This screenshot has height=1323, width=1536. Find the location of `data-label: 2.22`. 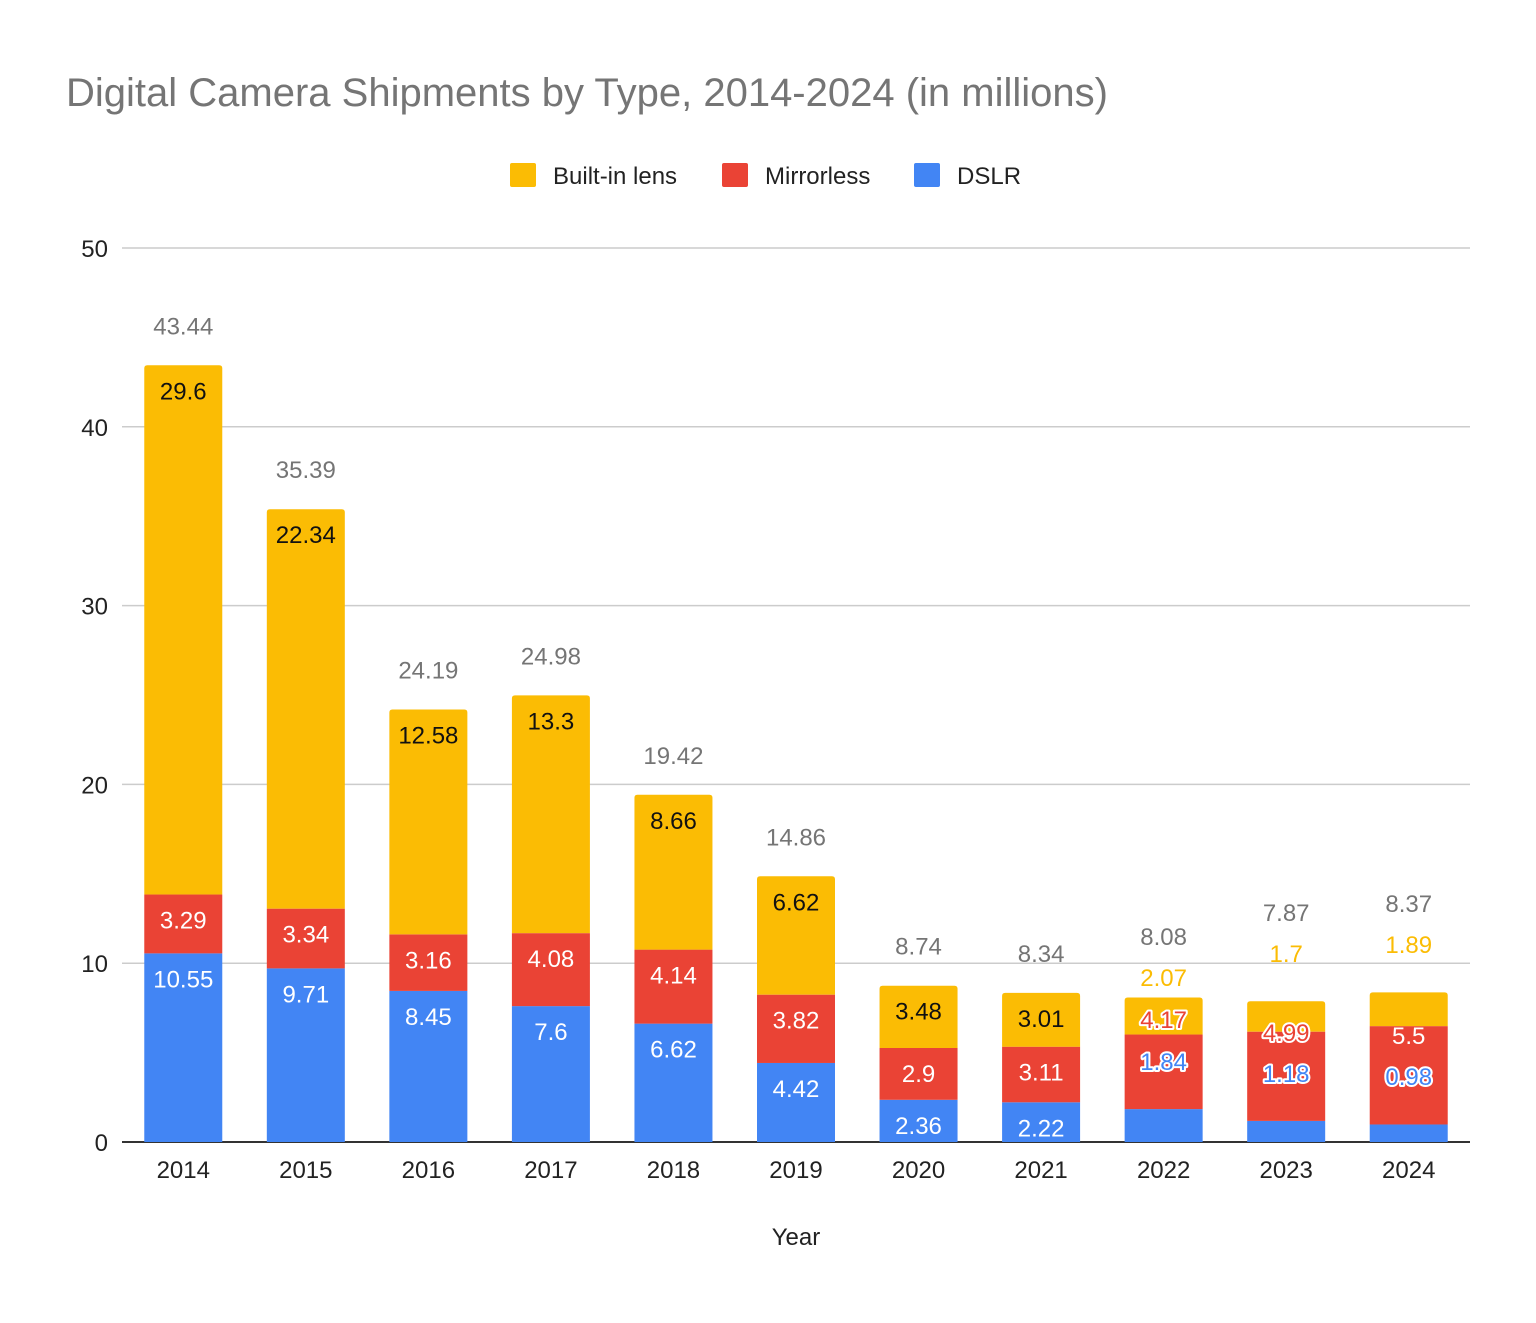

data-label: 2.22 is located at coordinates (1041, 1128).